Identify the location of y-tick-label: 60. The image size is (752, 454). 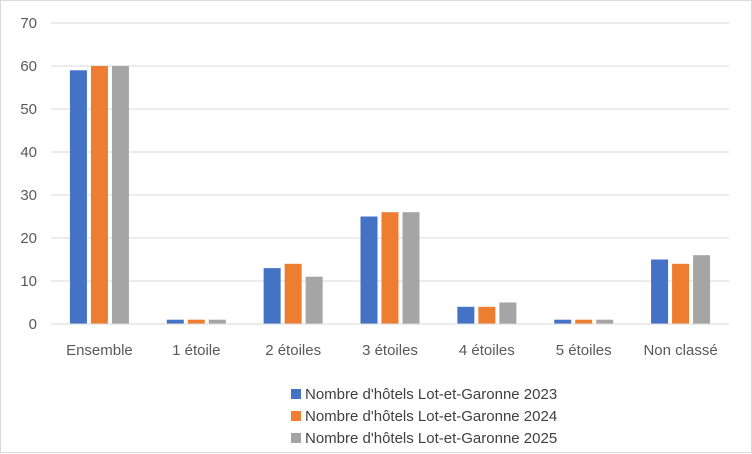
(28, 66).